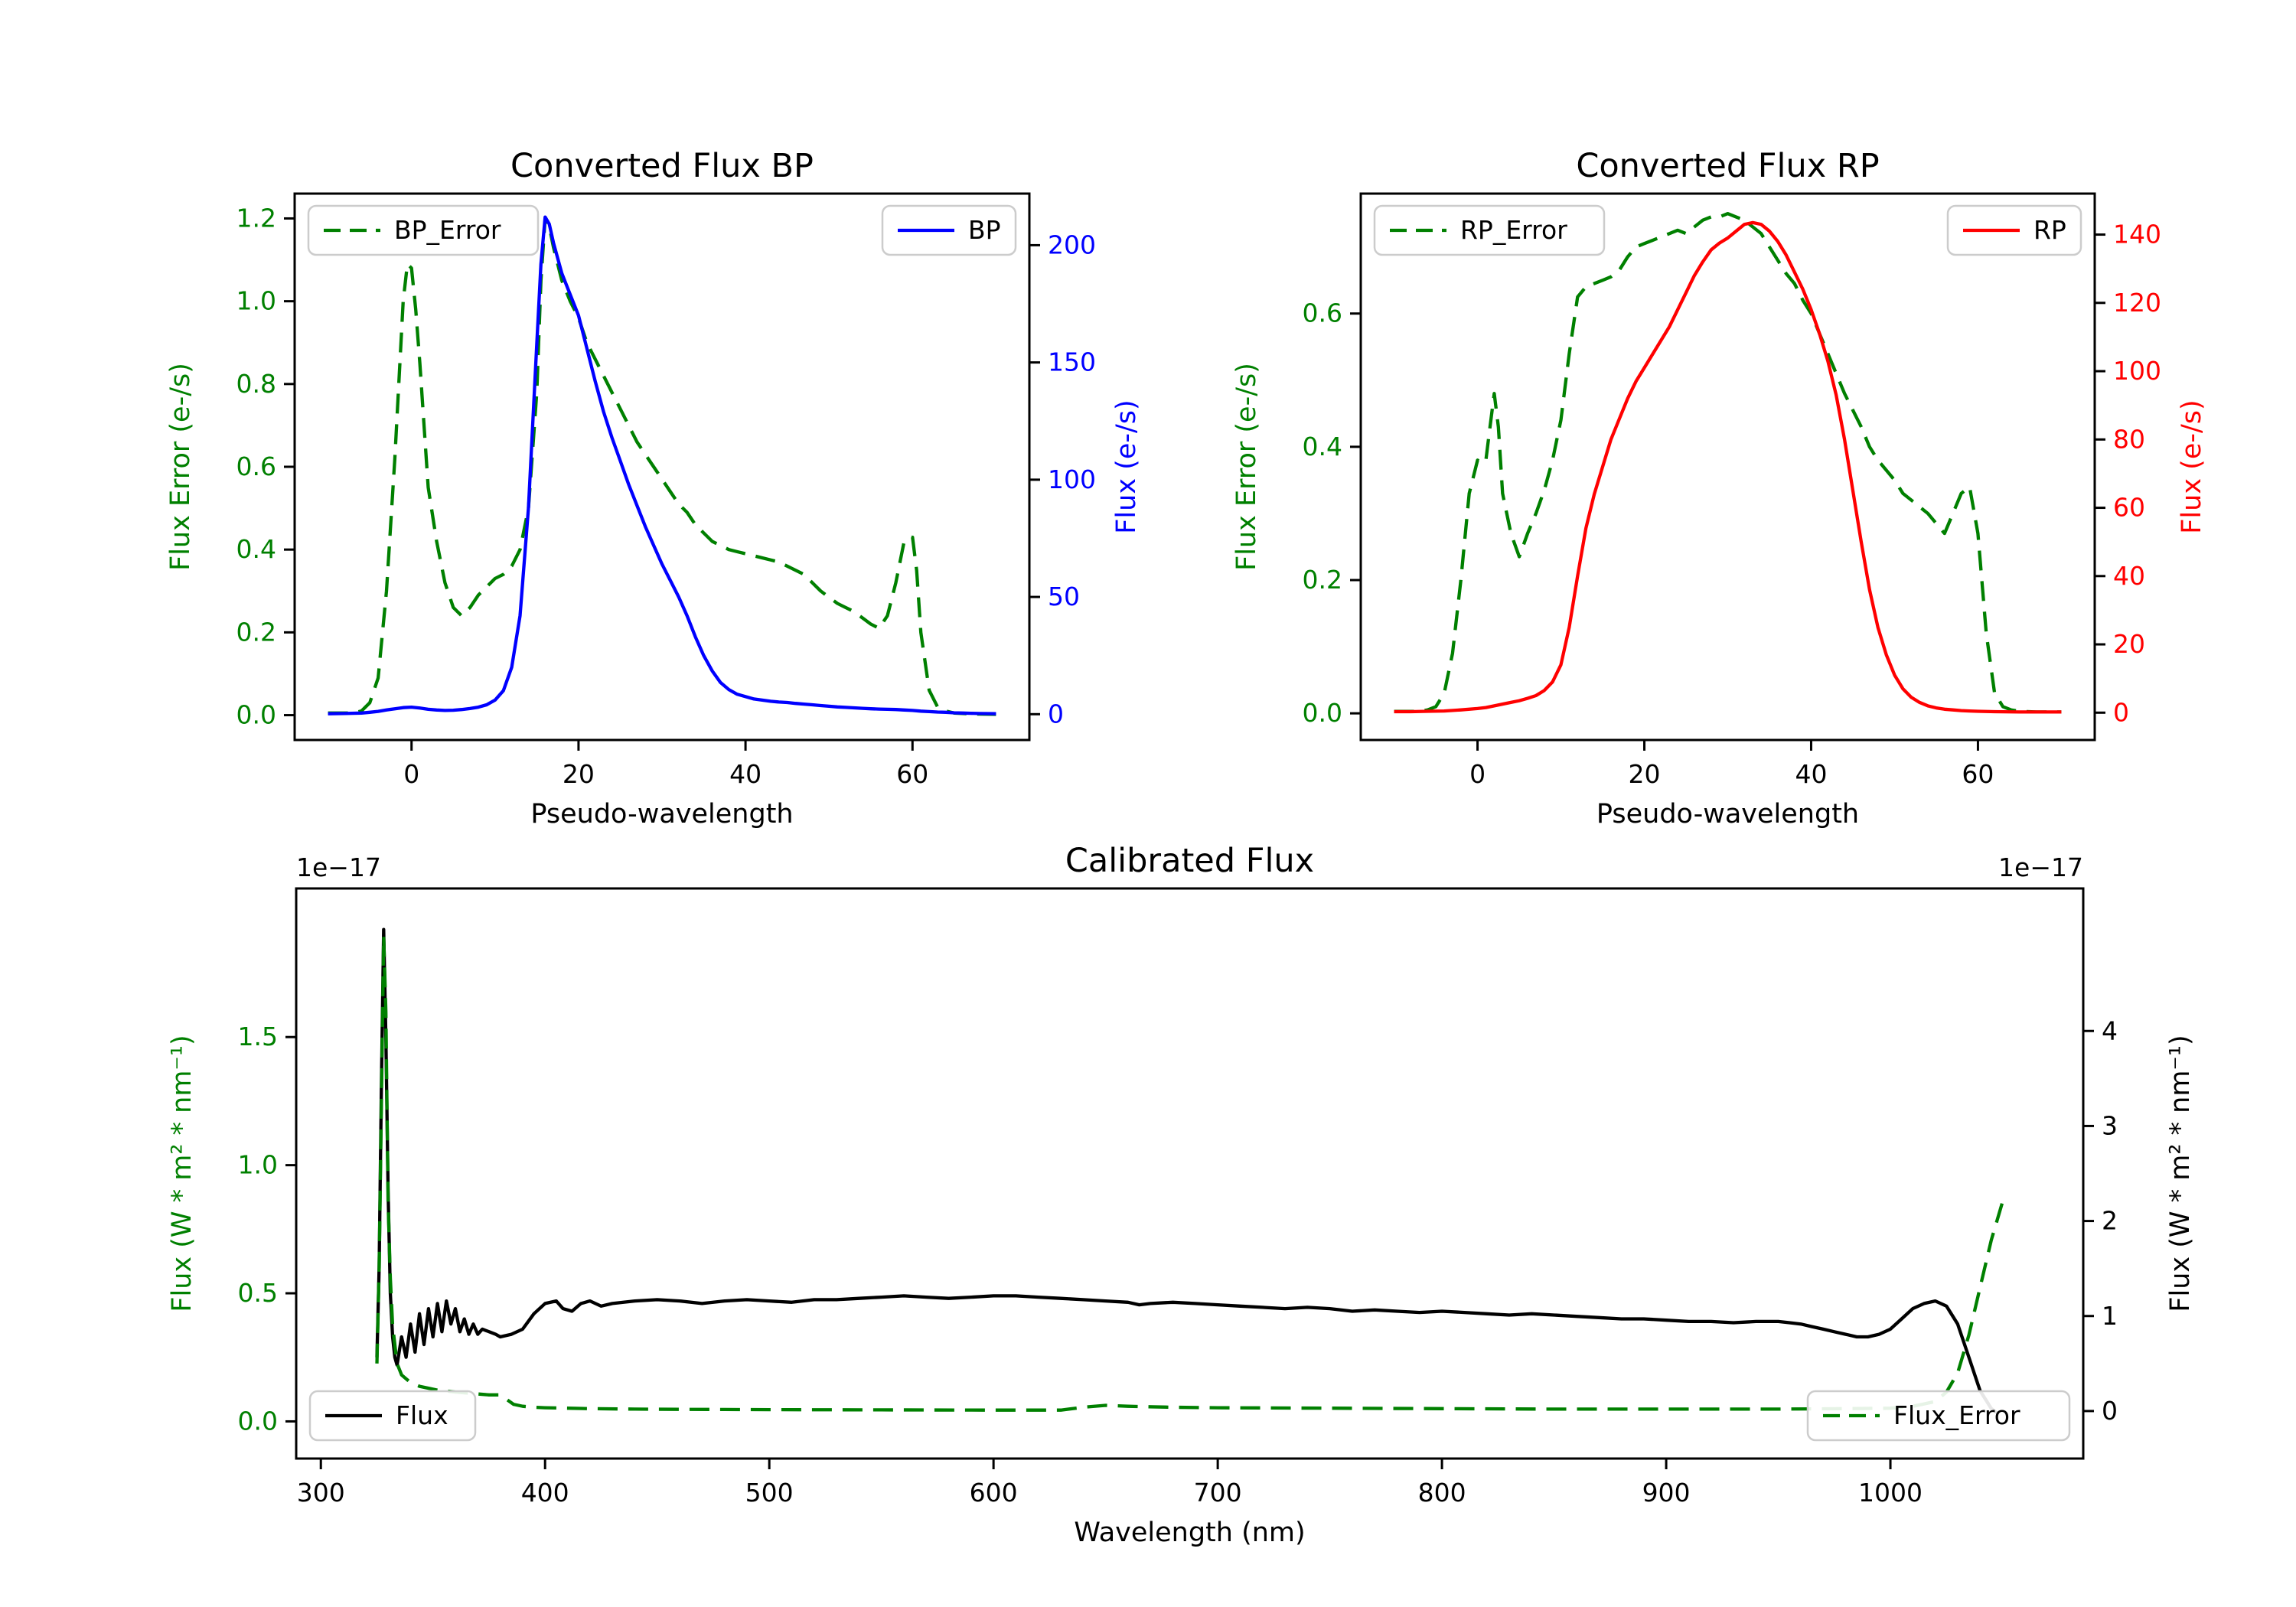  I want to click on right-tick-label: 50, so click(1064, 596).